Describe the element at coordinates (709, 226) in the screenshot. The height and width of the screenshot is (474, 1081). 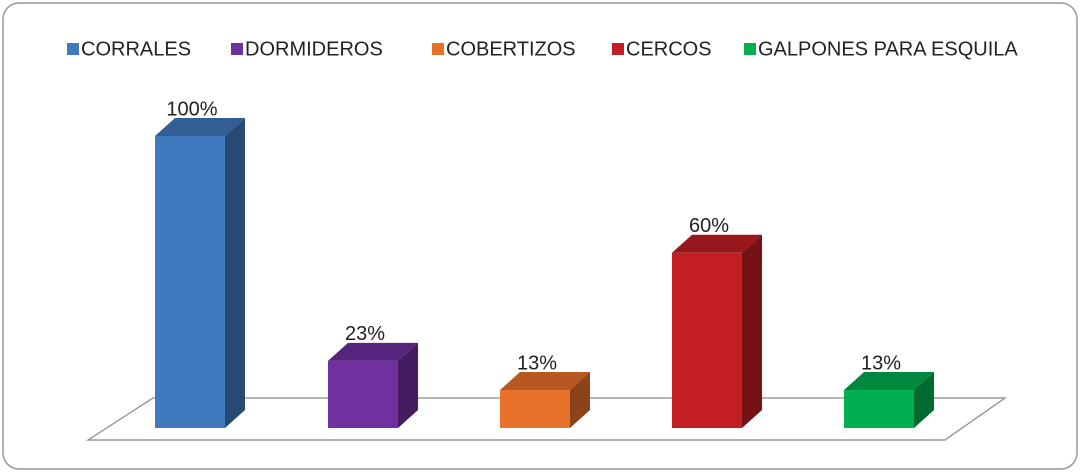
I see `data-label: 60%` at that location.